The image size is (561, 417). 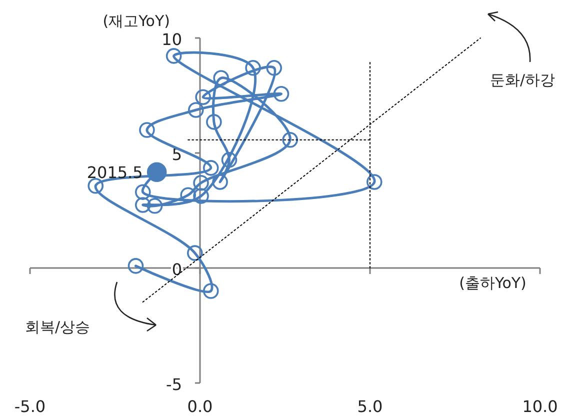 What do you see at coordinates (114, 172) in the screenshot?
I see `annotation: 2015.5` at bounding box center [114, 172].